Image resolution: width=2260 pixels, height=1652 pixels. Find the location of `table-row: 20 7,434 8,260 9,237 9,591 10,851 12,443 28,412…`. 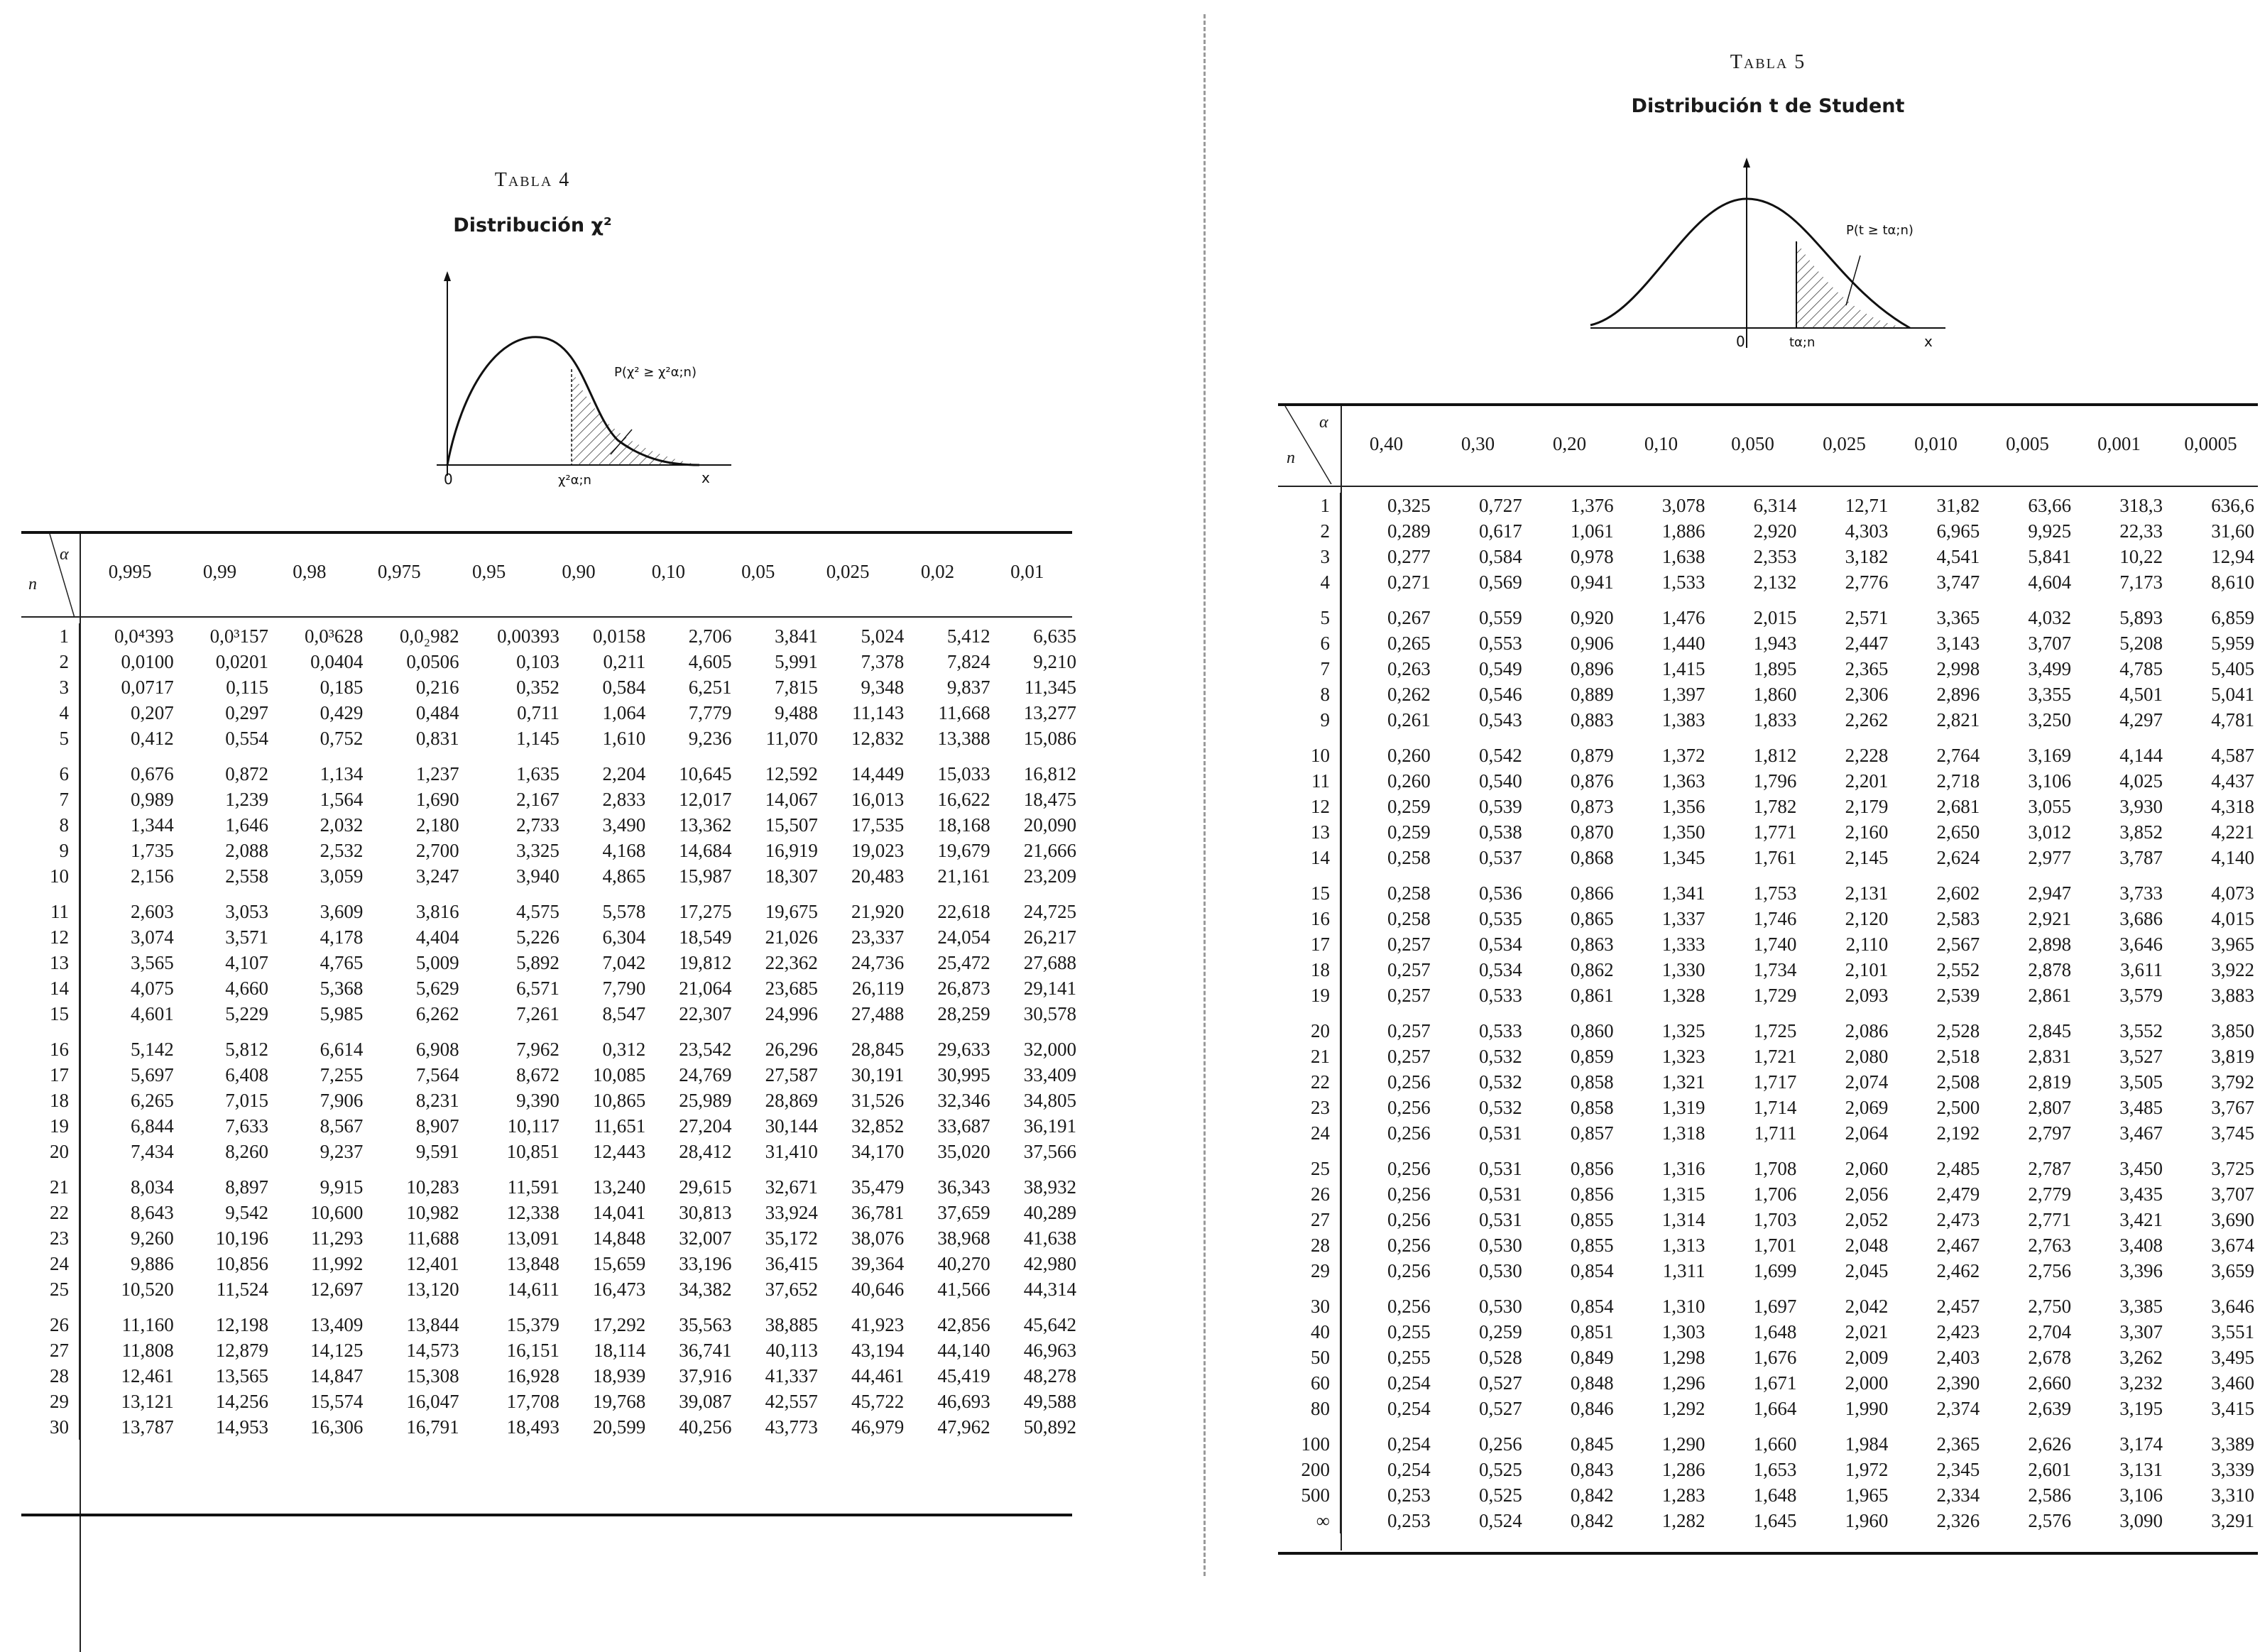

table-row: 20 7,434 8,260 9,237 9,591 10,851 12,443 28,412… is located at coordinates (557, 1151).